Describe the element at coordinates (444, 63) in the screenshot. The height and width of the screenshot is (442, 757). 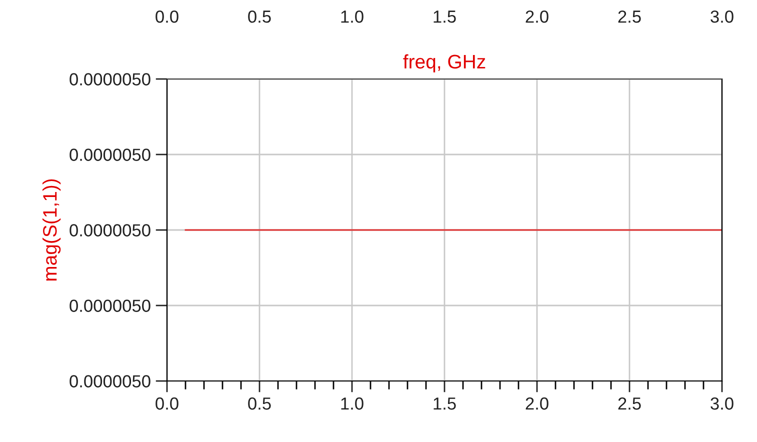
I see `x2-axis-title: freq, GHz` at that location.